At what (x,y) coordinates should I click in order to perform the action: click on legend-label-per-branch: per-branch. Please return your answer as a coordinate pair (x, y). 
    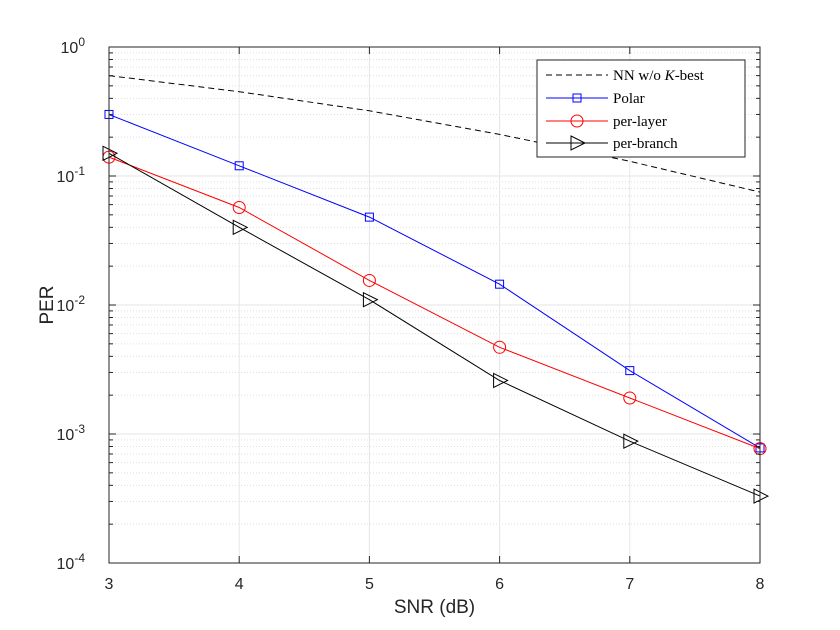
    Looking at the image, I should click on (645, 144).